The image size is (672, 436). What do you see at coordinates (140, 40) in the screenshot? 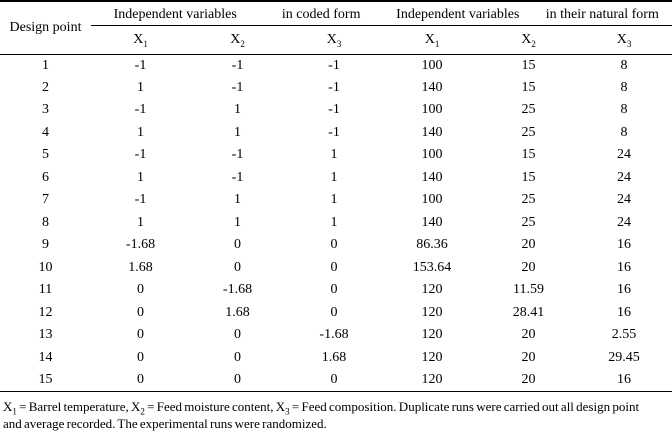
I see `column-header-coded-x1: X1` at bounding box center [140, 40].